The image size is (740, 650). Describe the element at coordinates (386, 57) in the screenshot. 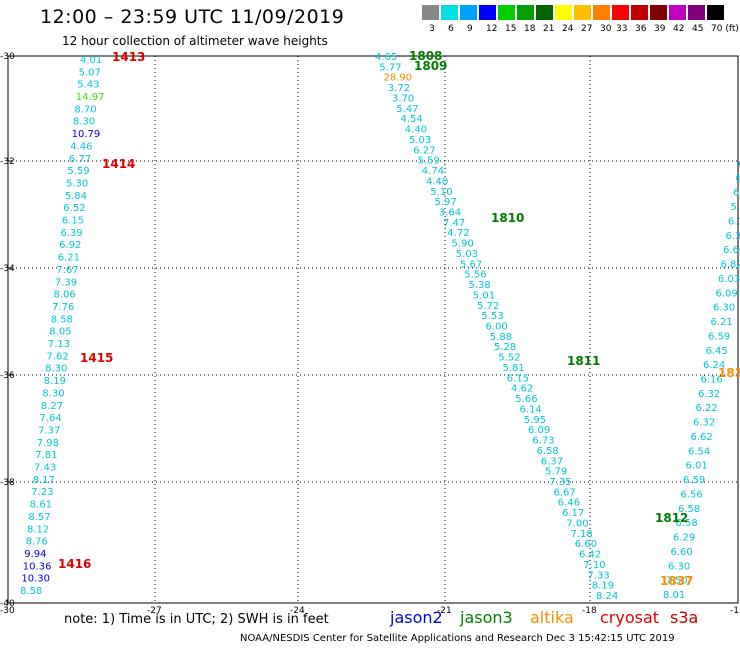

I see `swh-value: 4.65` at that location.